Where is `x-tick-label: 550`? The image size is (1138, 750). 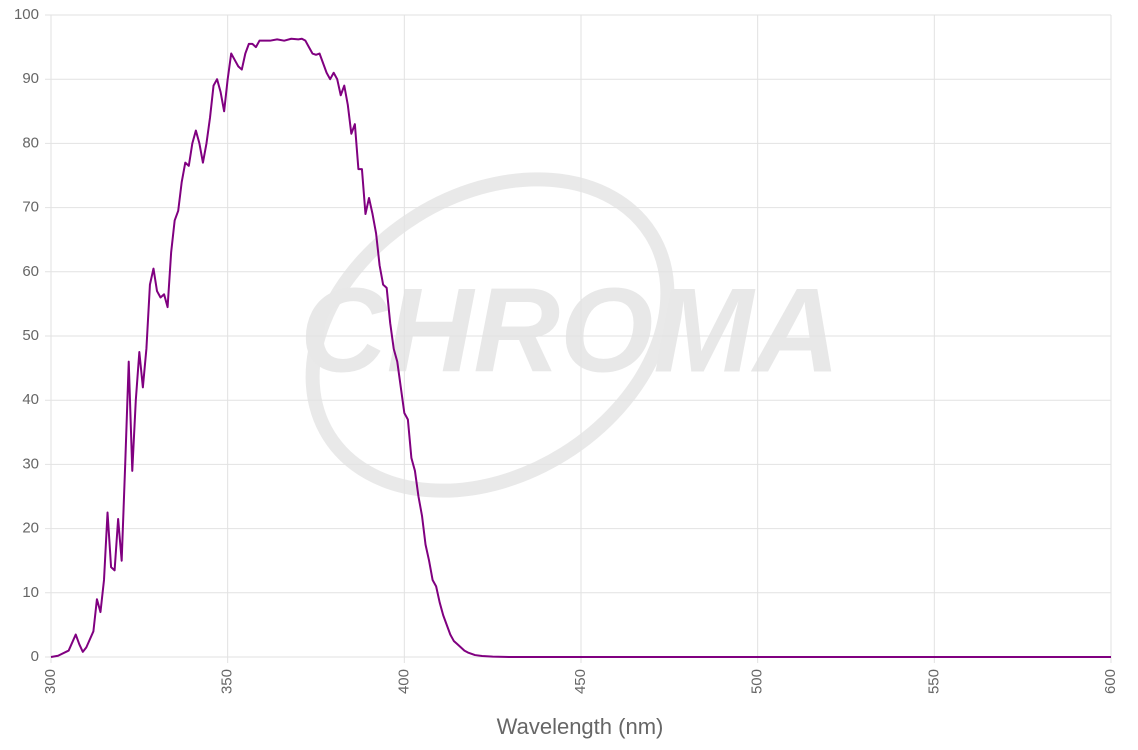 x-tick-label: 550 is located at coordinates (933, 681).